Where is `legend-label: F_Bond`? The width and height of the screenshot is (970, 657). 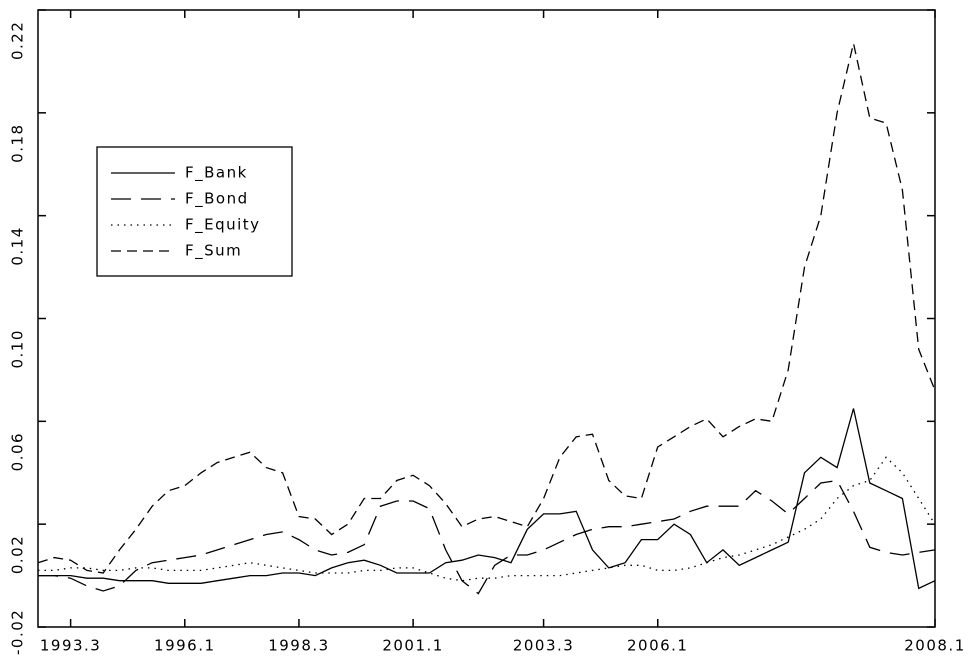 legend-label: F_Bond is located at coordinates (217, 199).